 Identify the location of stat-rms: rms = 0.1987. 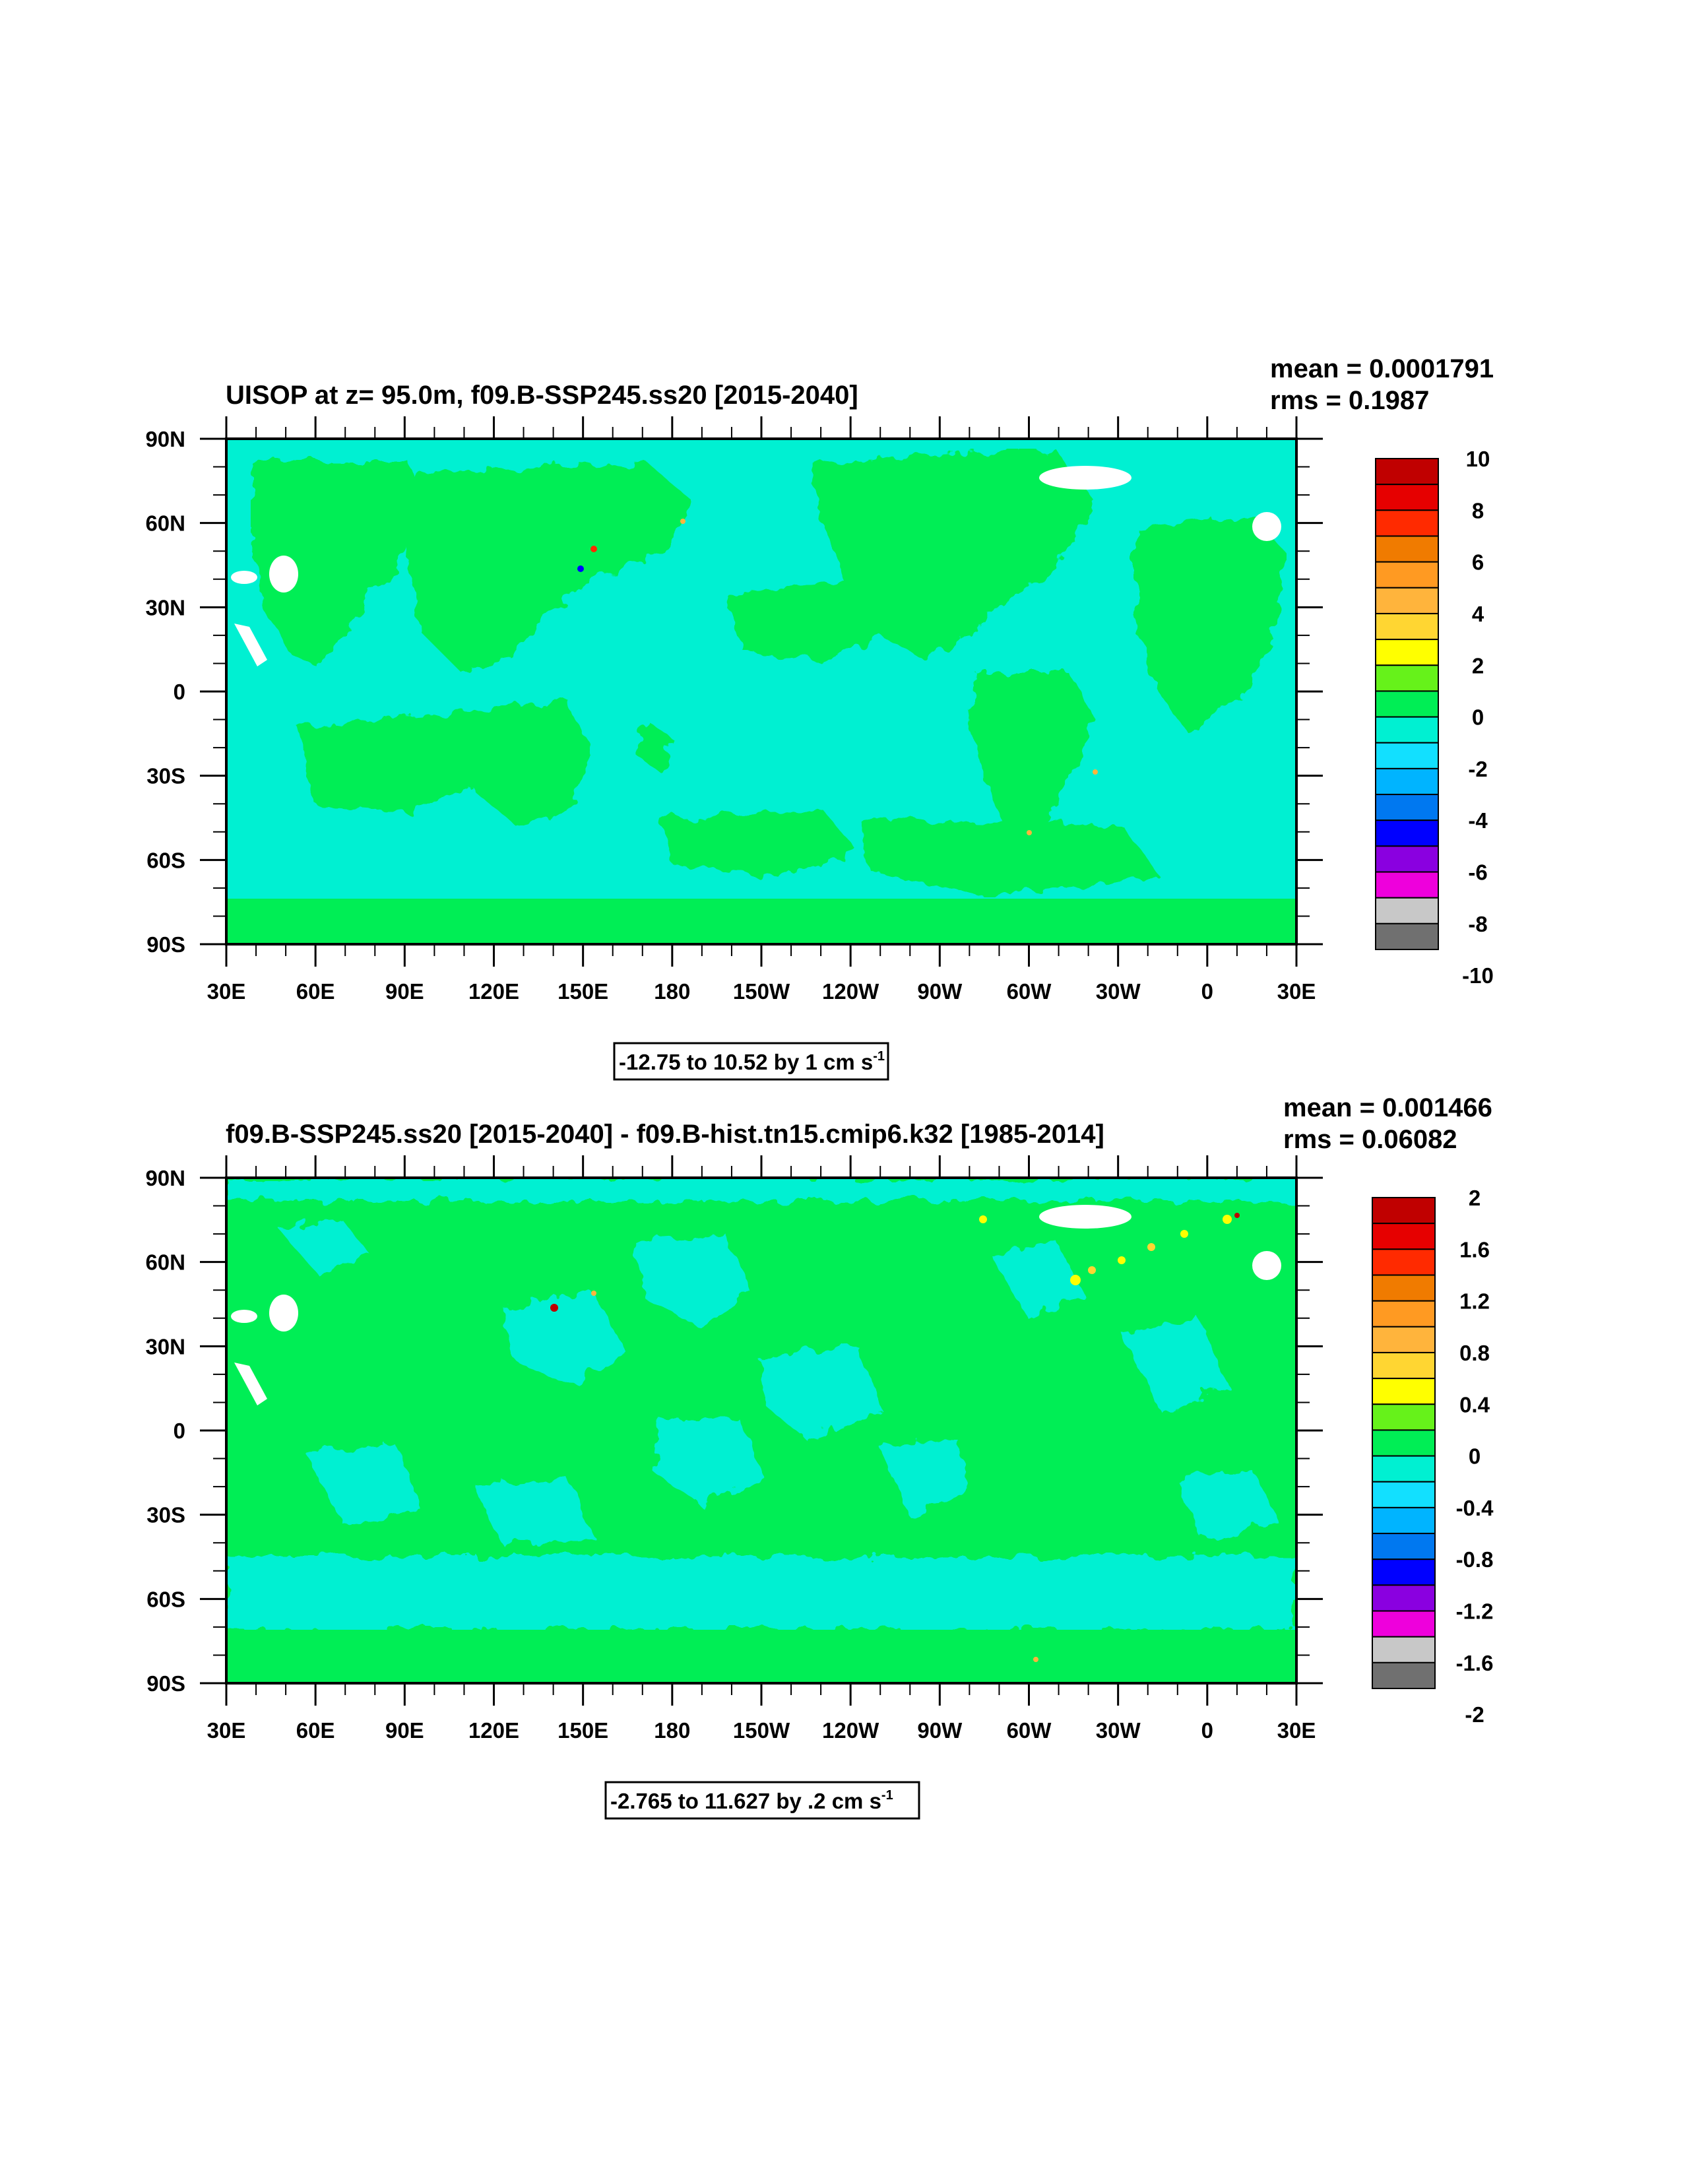
(1349, 400).